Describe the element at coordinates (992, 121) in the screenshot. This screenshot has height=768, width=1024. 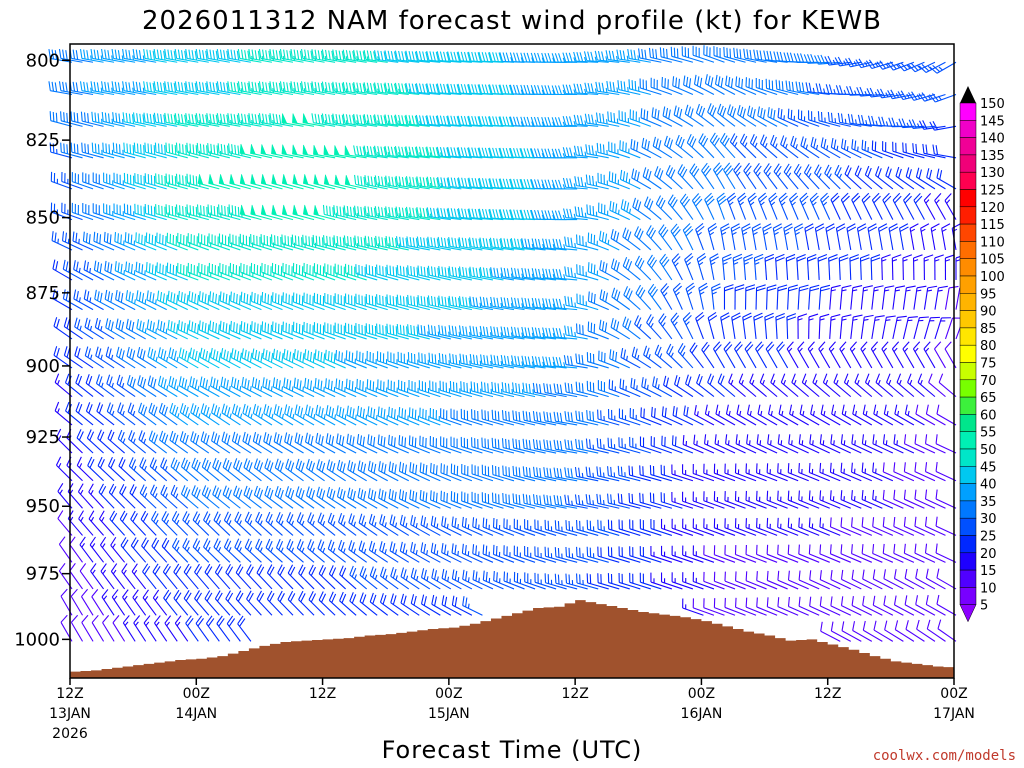
I see `colorbar-label: 145` at that location.